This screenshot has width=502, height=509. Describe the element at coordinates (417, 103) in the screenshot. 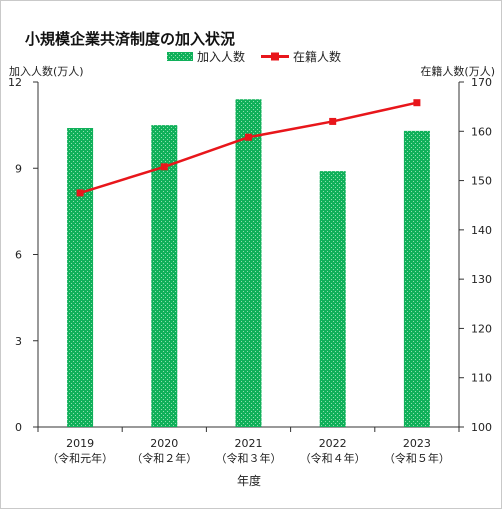

I see `line-point-2023` at that location.